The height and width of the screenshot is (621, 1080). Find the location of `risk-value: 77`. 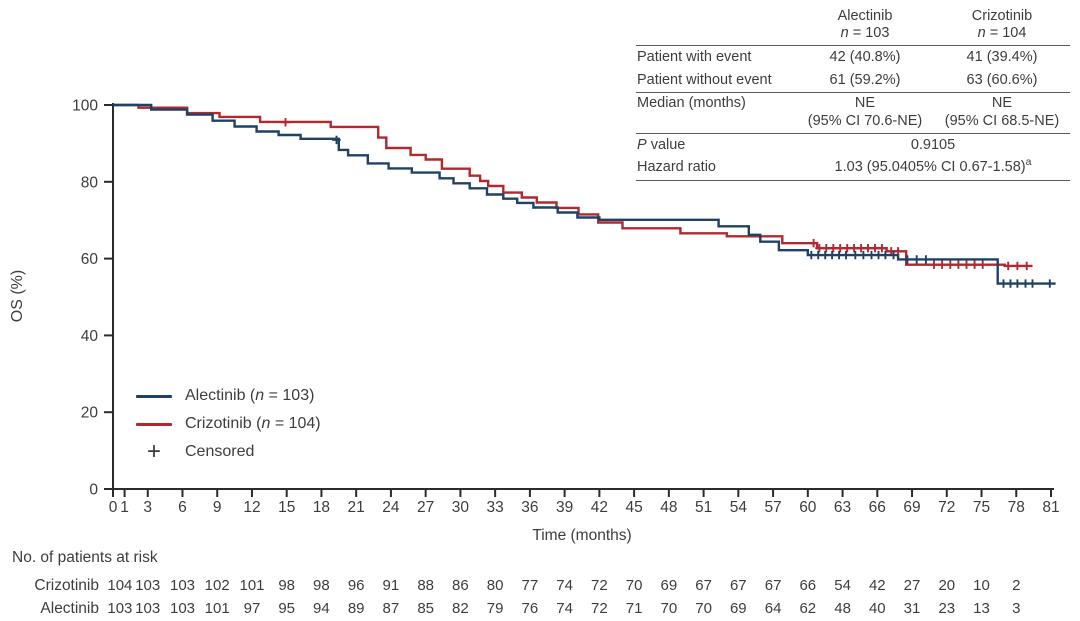

risk-value: 77 is located at coordinates (530, 585).